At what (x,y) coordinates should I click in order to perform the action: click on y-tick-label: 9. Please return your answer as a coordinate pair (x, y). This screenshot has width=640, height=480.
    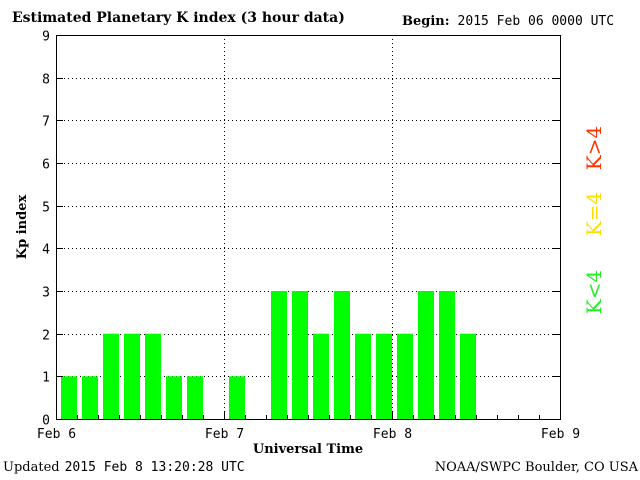
    Looking at the image, I should click on (46, 37).